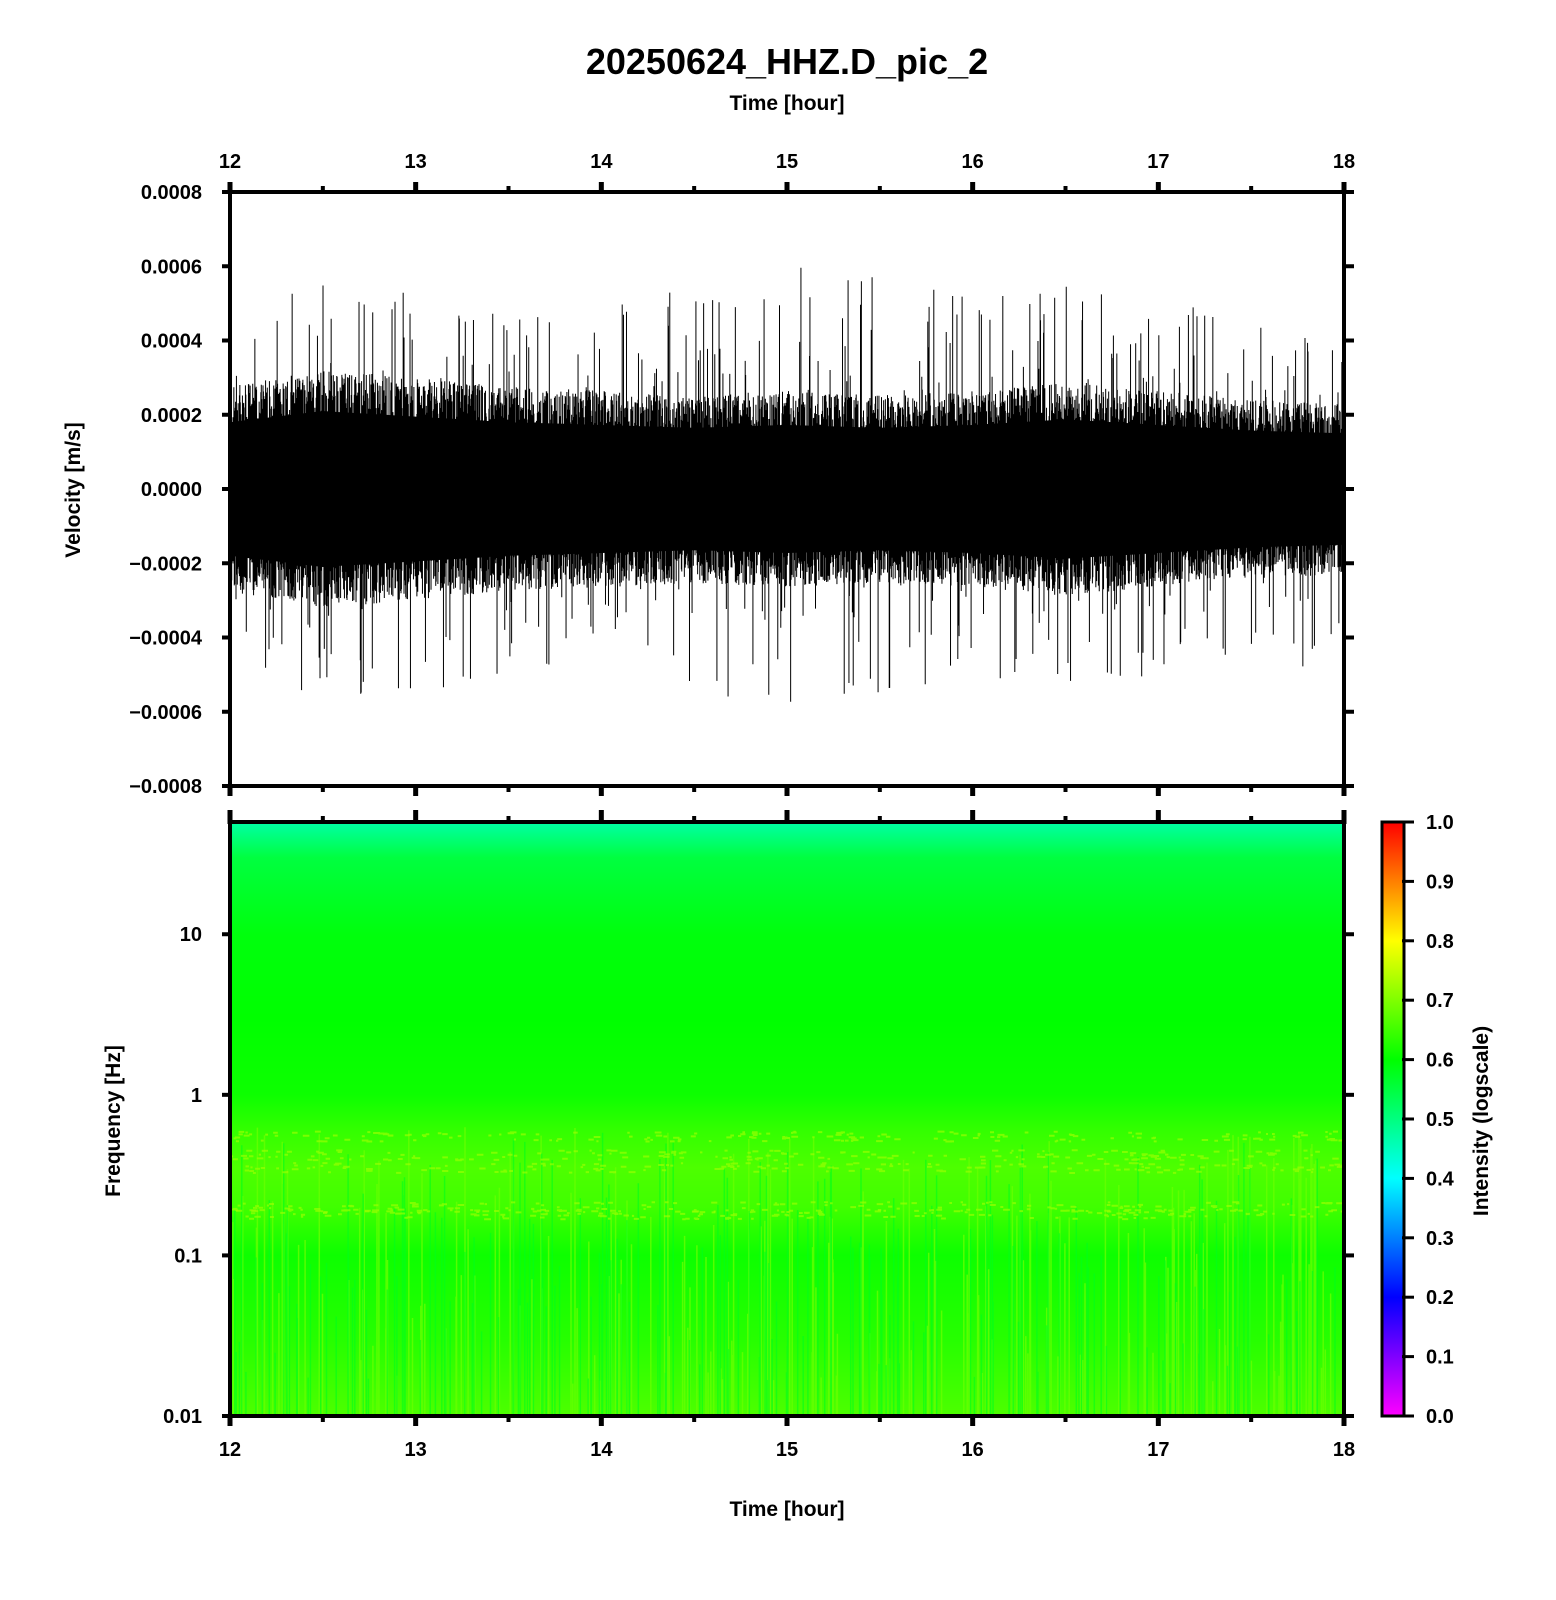 The height and width of the screenshot is (1600, 1556). What do you see at coordinates (1440, 942) in the screenshot?
I see `colorbar-tick-label: 0.8` at bounding box center [1440, 942].